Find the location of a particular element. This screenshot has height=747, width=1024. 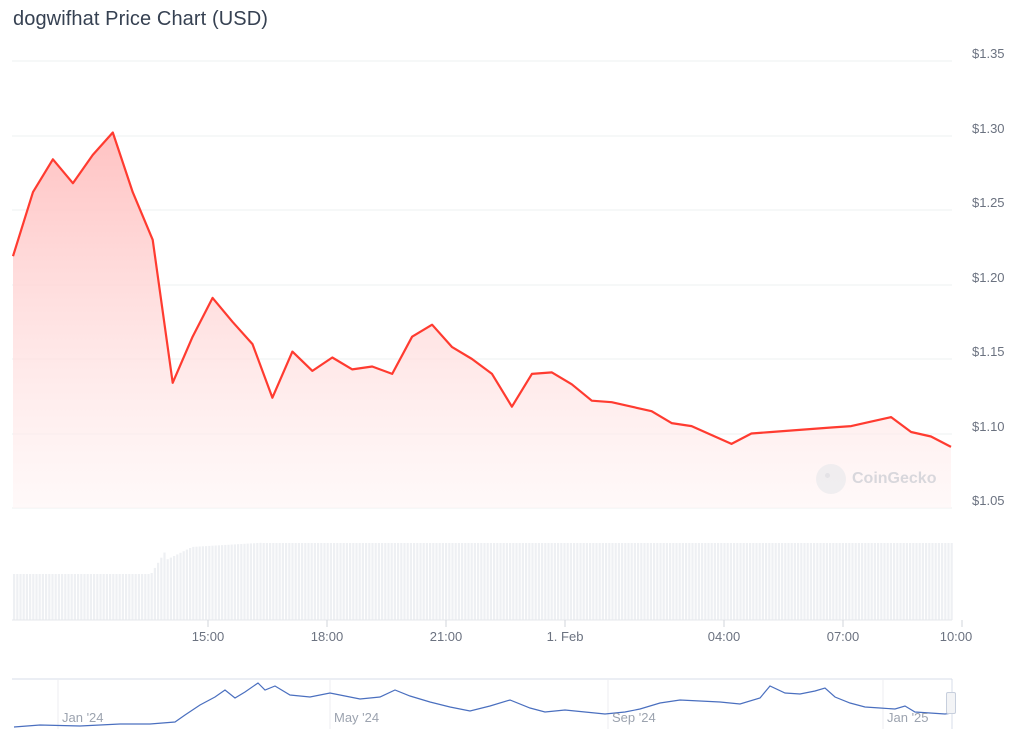

x-axis-label: 10:00 is located at coordinates (956, 636).